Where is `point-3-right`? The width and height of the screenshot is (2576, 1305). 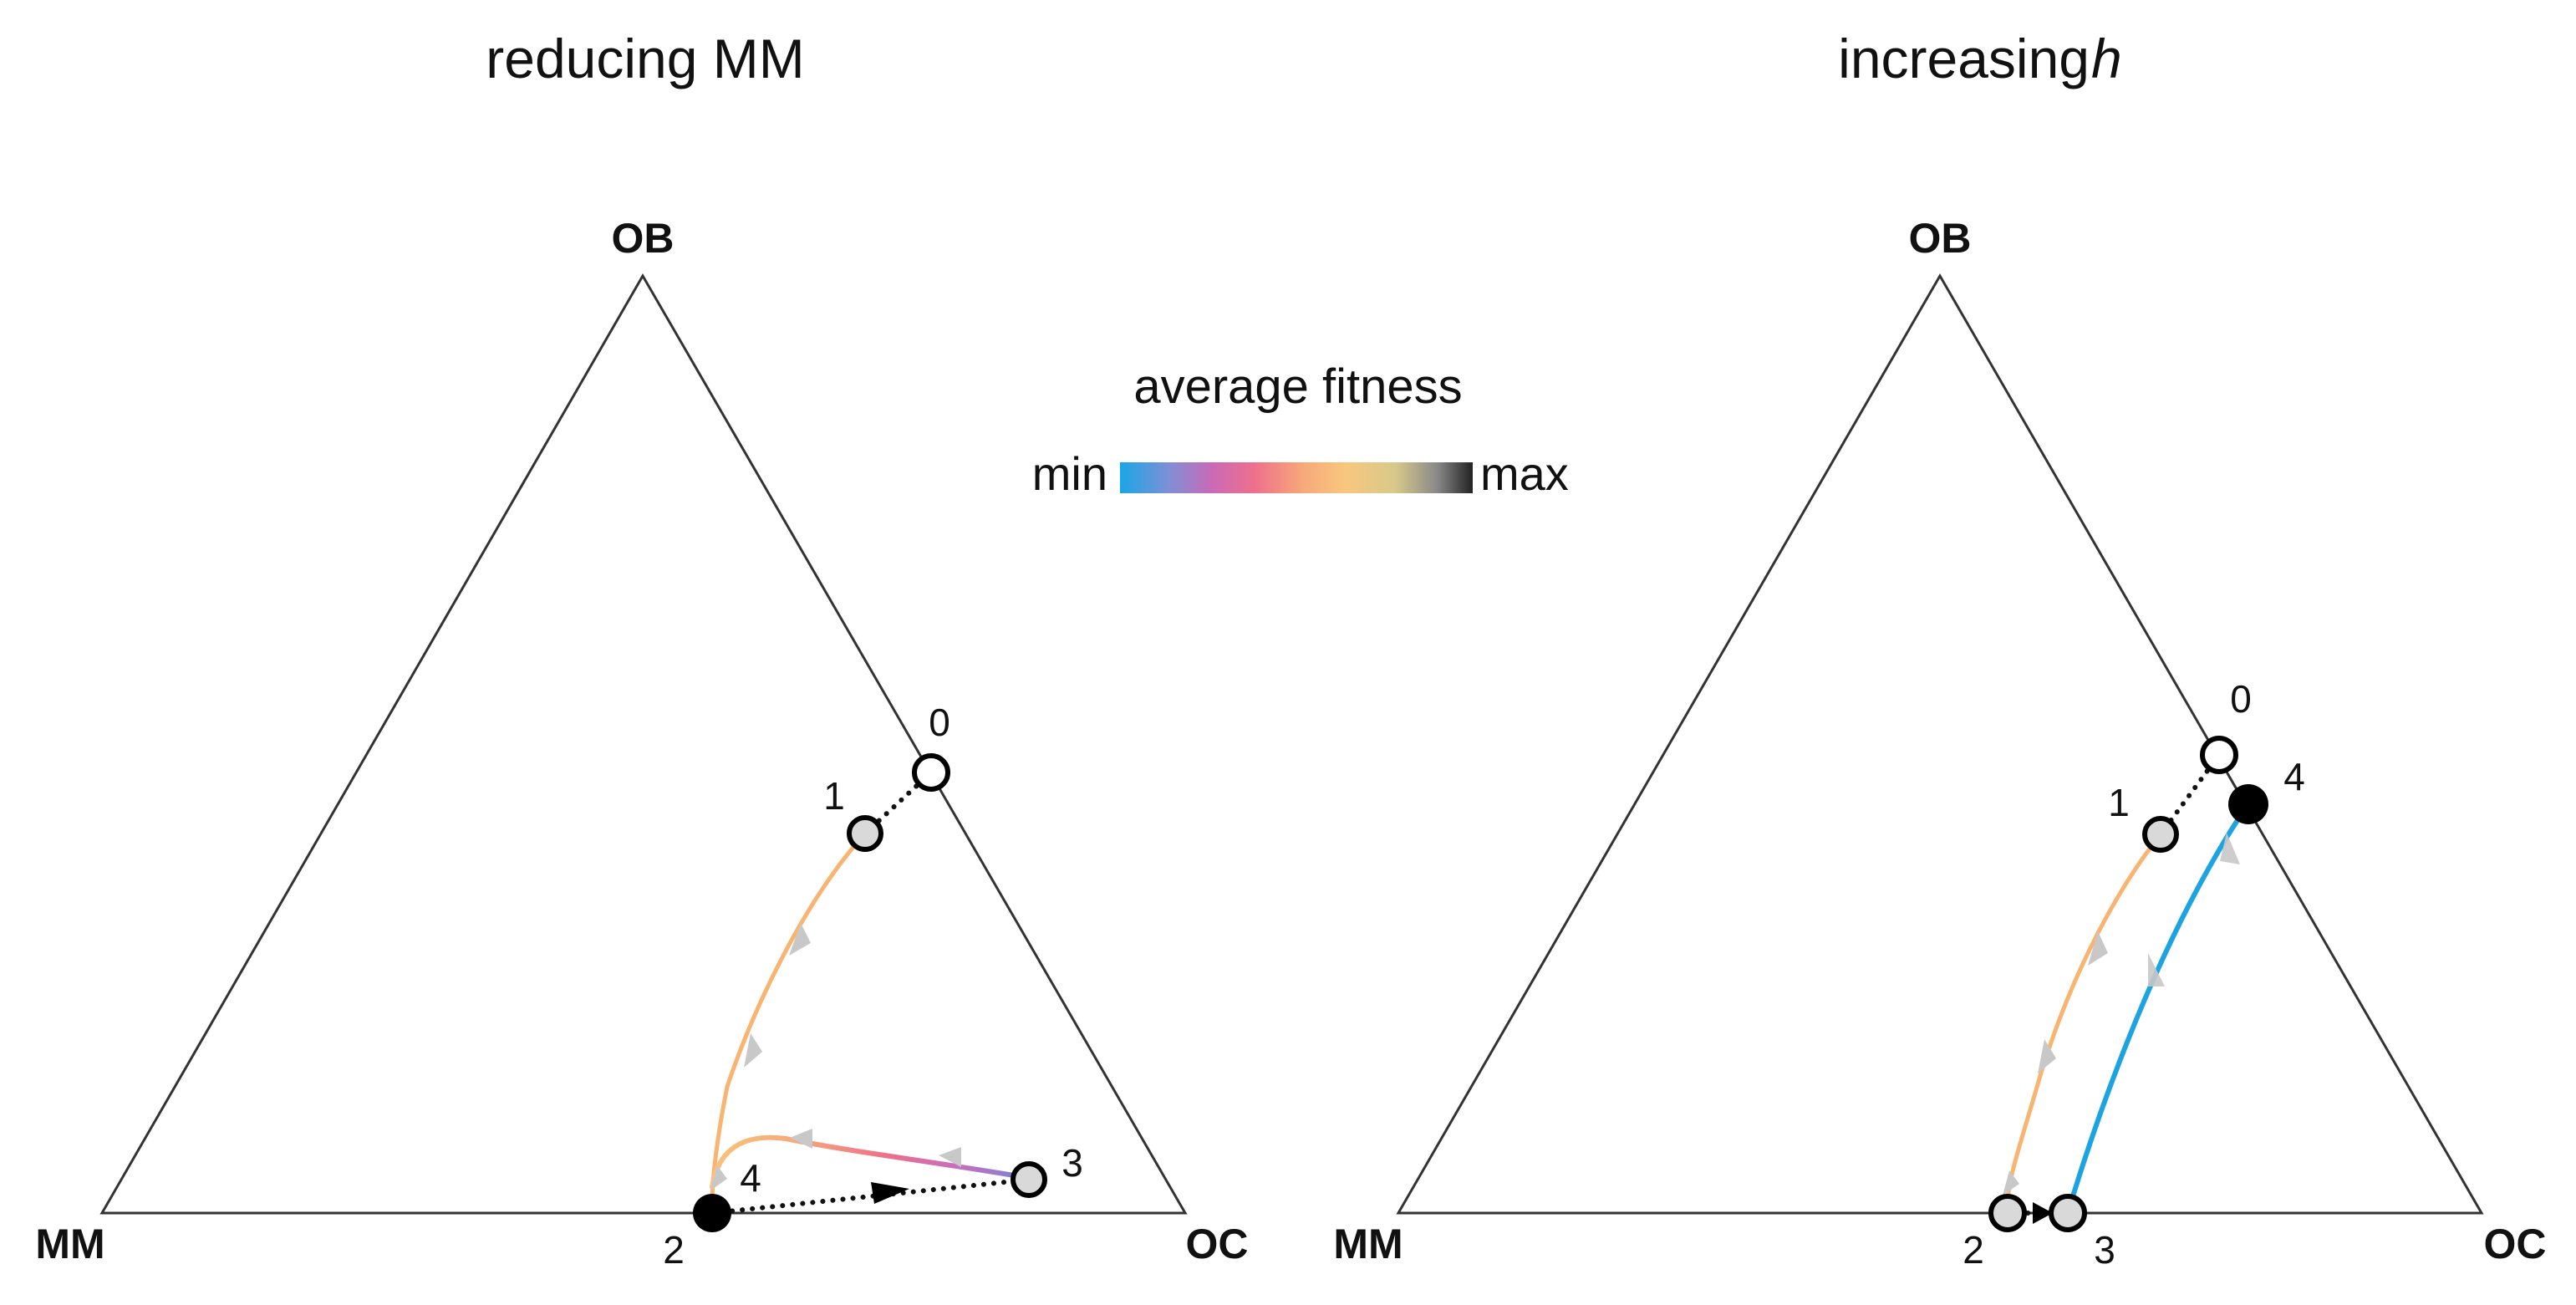 point-3-right is located at coordinates (2068, 1213).